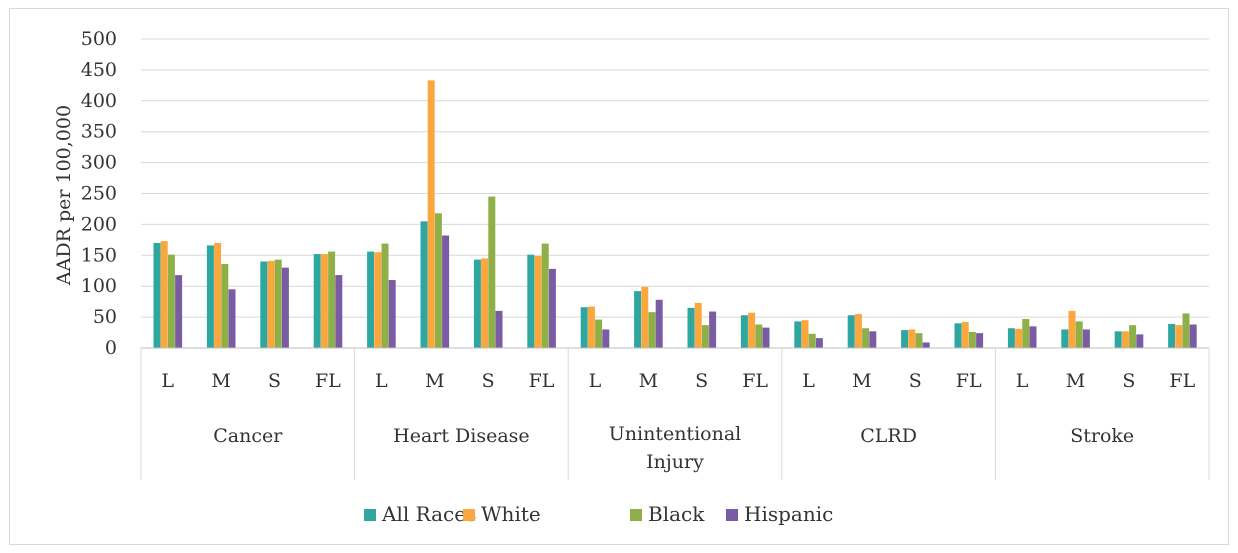 This screenshot has width=1238, height=553. I want to click on legend-label: All Races, so click(428, 514).